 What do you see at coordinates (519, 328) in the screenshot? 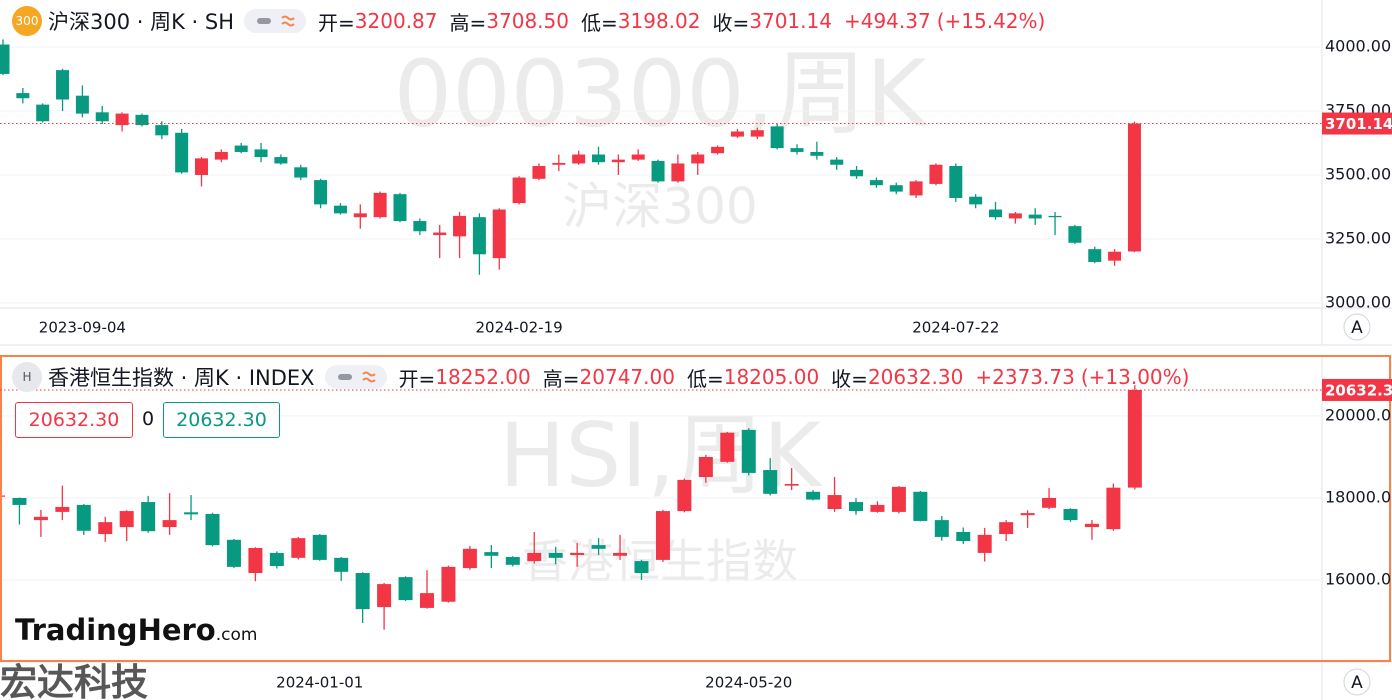
I see `x-tick-label: 2024-02-19` at bounding box center [519, 328].